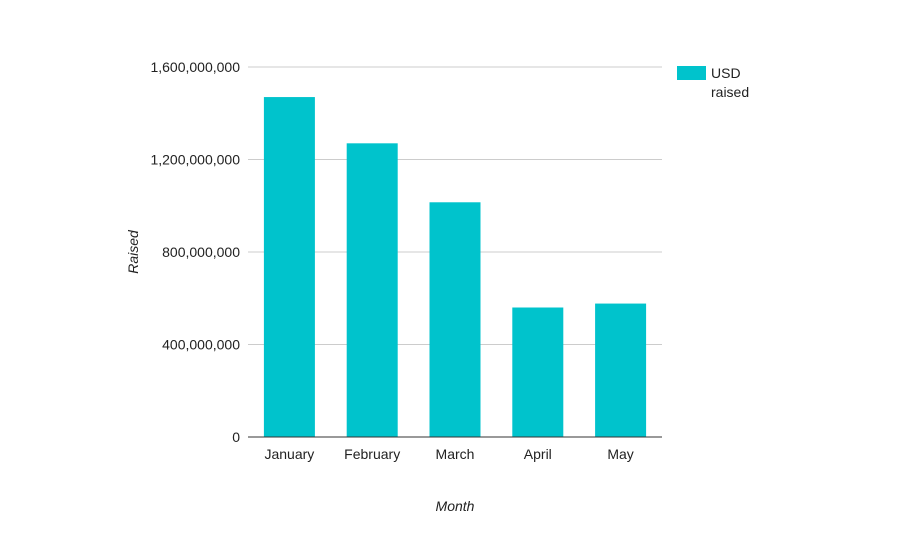 This screenshot has height=535, width=924. What do you see at coordinates (713, 82) in the screenshot?
I see `legend: USD raised` at bounding box center [713, 82].